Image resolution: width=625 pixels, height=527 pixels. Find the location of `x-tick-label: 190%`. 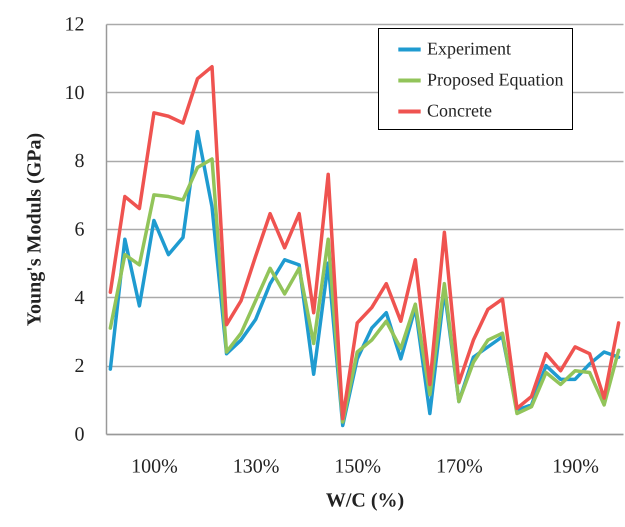

x-tick-label: 190% is located at coordinates (575, 467).